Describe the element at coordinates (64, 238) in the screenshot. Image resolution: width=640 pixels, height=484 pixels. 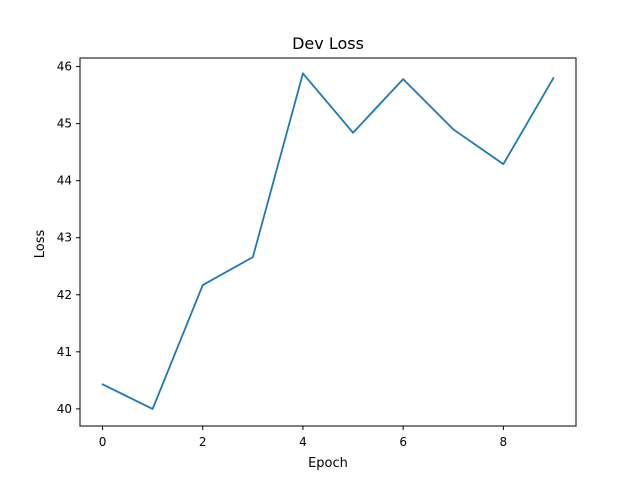
I see `y-tick-label: 43` at that location.